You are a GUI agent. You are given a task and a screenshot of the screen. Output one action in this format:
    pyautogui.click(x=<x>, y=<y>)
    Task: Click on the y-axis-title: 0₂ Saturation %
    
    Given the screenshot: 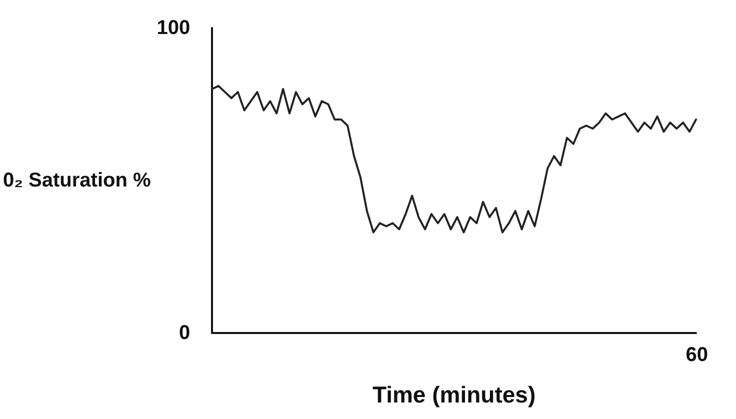 What is the action you would take?
    pyautogui.click(x=77, y=181)
    